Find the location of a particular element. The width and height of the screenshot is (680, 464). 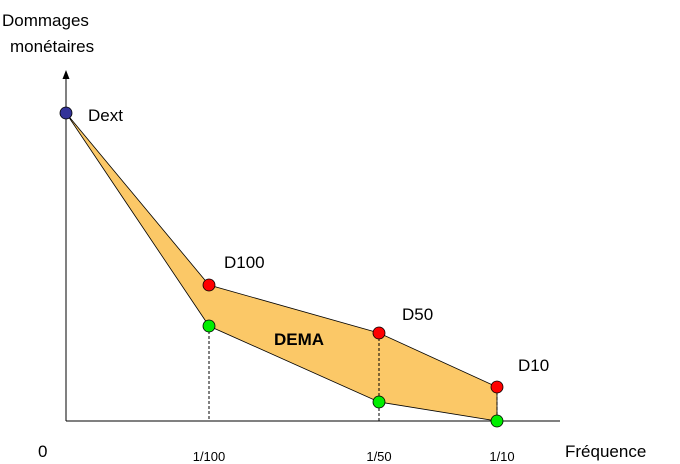

point-d10-low is located at coordinates (497, 421).